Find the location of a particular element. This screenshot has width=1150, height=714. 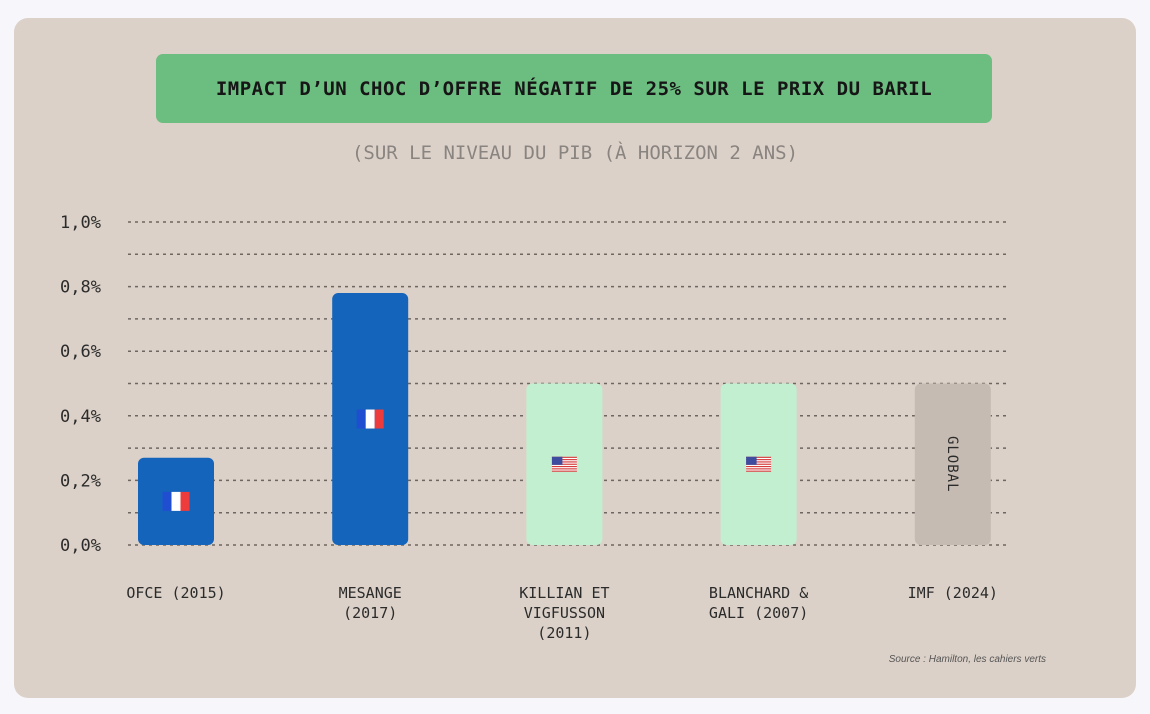

x-category-label: BLANCHARD & is located at coordinates (758, 593).